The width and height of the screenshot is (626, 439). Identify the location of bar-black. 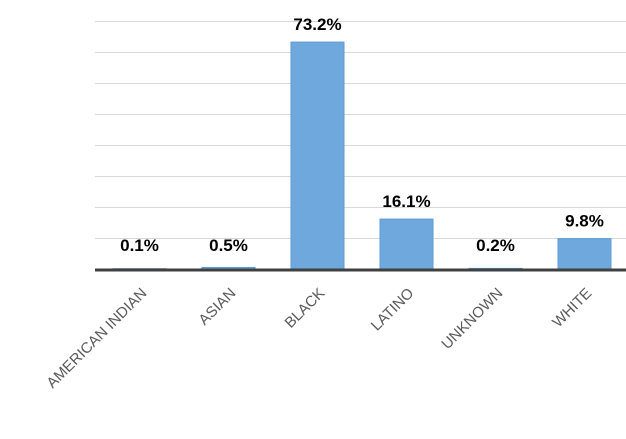
(317, 155).